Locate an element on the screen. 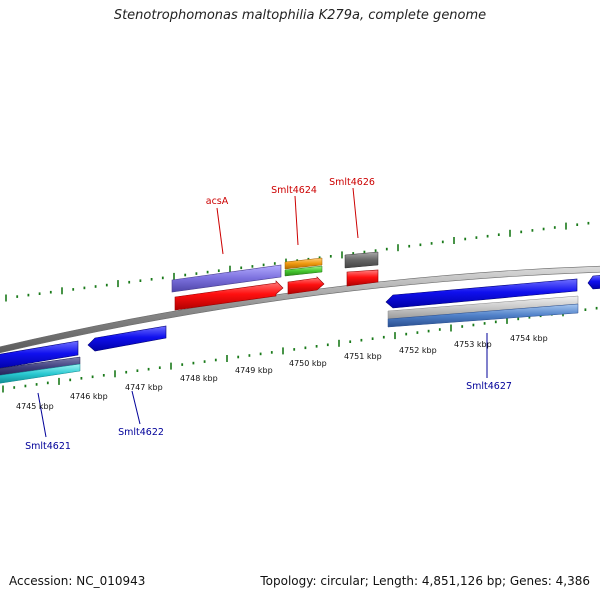  kbp-label: 4752 kbp is located at coordinates (418, 350).